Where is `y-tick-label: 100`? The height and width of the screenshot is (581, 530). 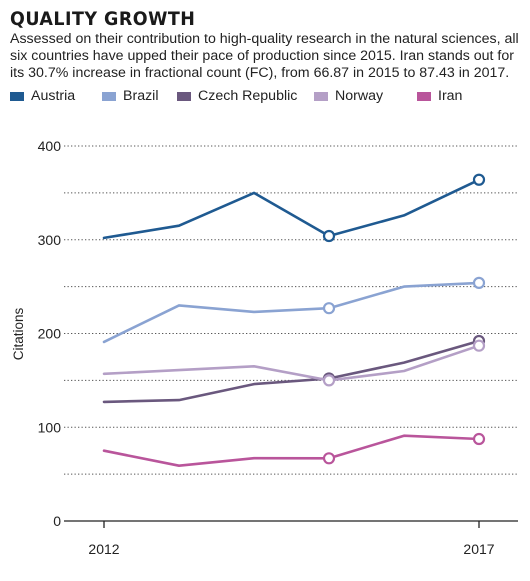
y-tick-label: 100 is located at coordinates (50, 427).